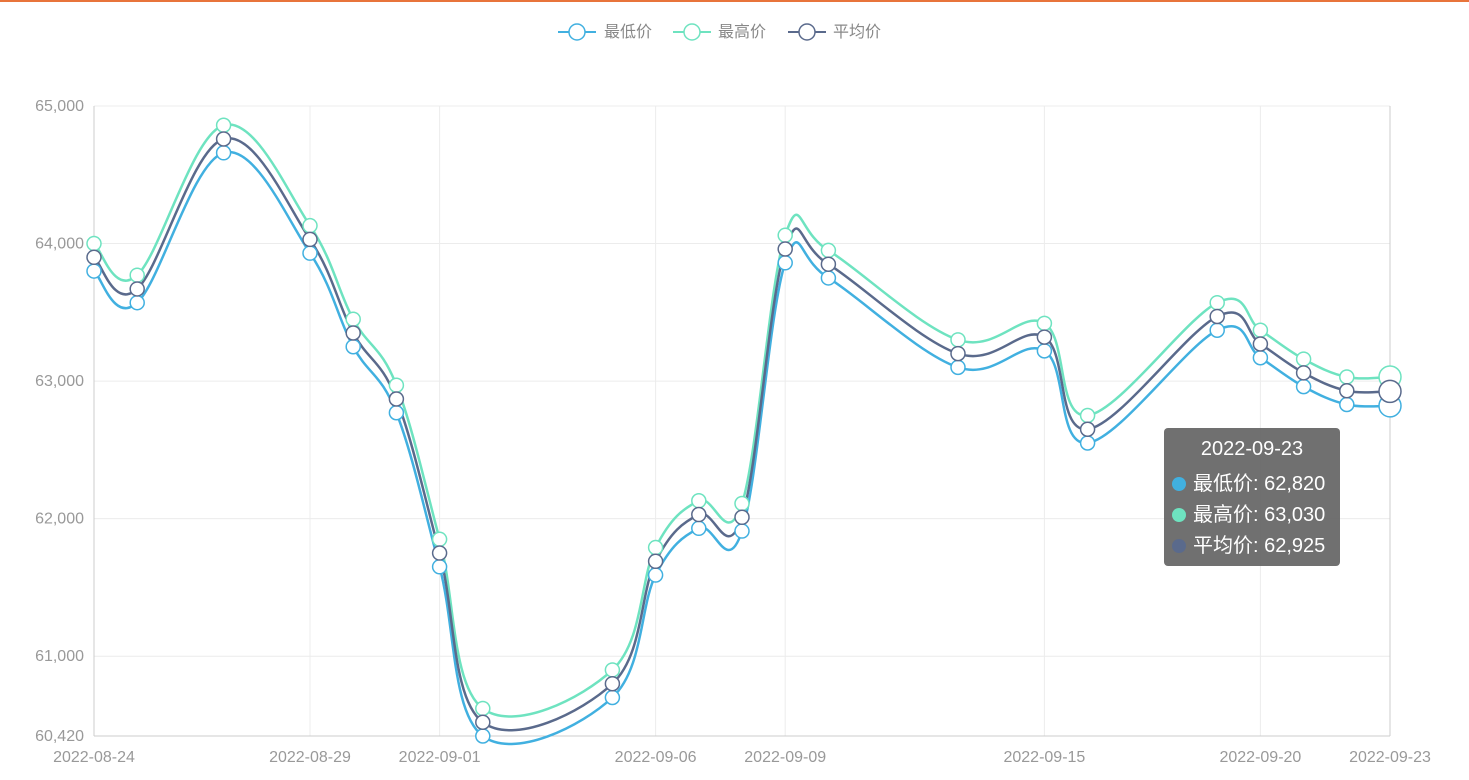 This screenshot has height=780, width=1469. What do you see at coordinates (656, 757) in the screenshot?
I see `x-tick-label: 2022-09-06` at bounding box center [656, 757].